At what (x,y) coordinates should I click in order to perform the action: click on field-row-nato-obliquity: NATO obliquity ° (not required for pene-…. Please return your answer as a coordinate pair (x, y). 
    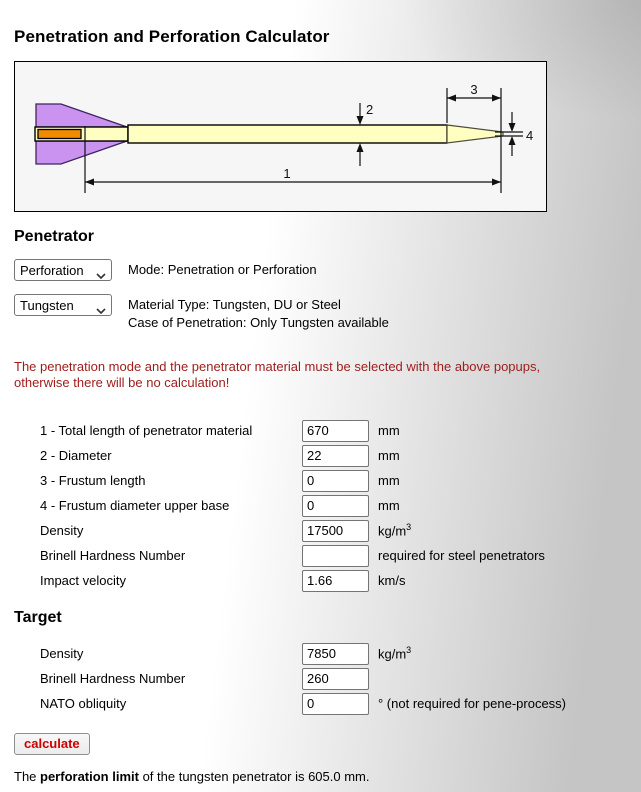
    Looking at the image, I should click on (327, 703).